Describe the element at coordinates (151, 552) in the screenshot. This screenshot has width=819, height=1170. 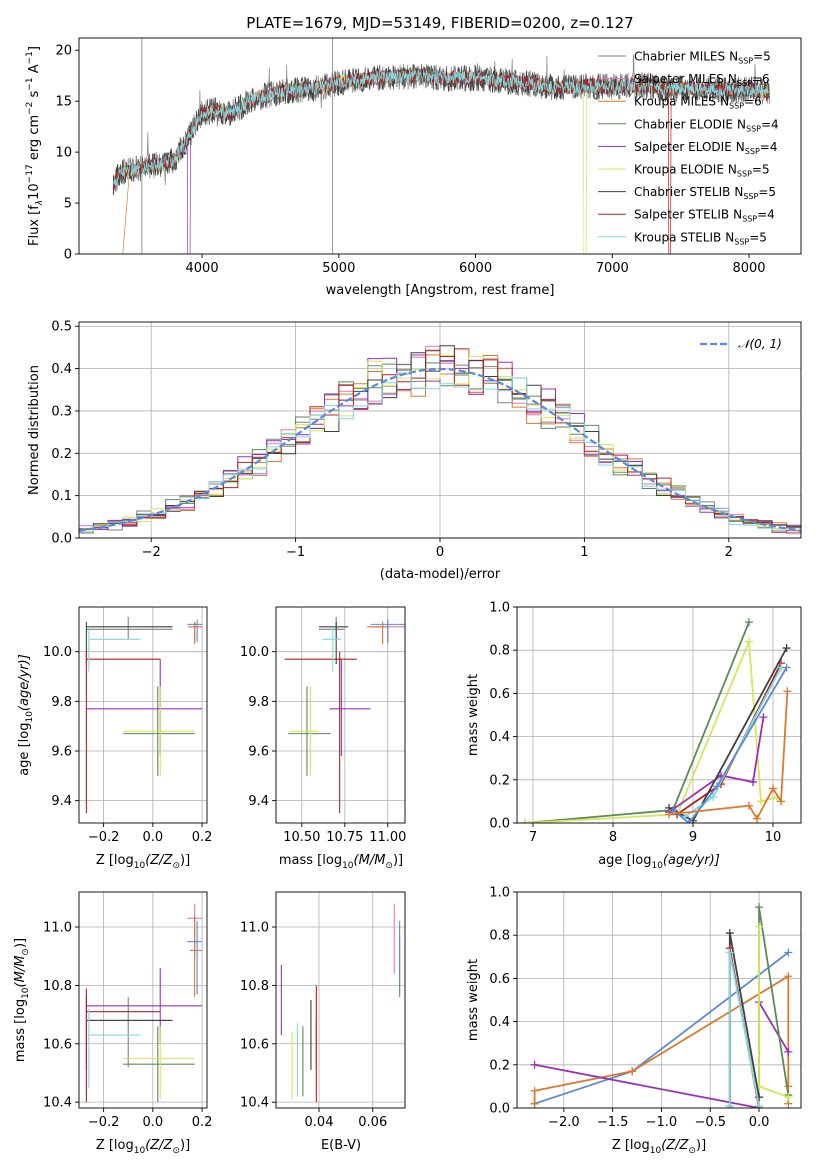
I see `x-tick-label: −2` at that location.